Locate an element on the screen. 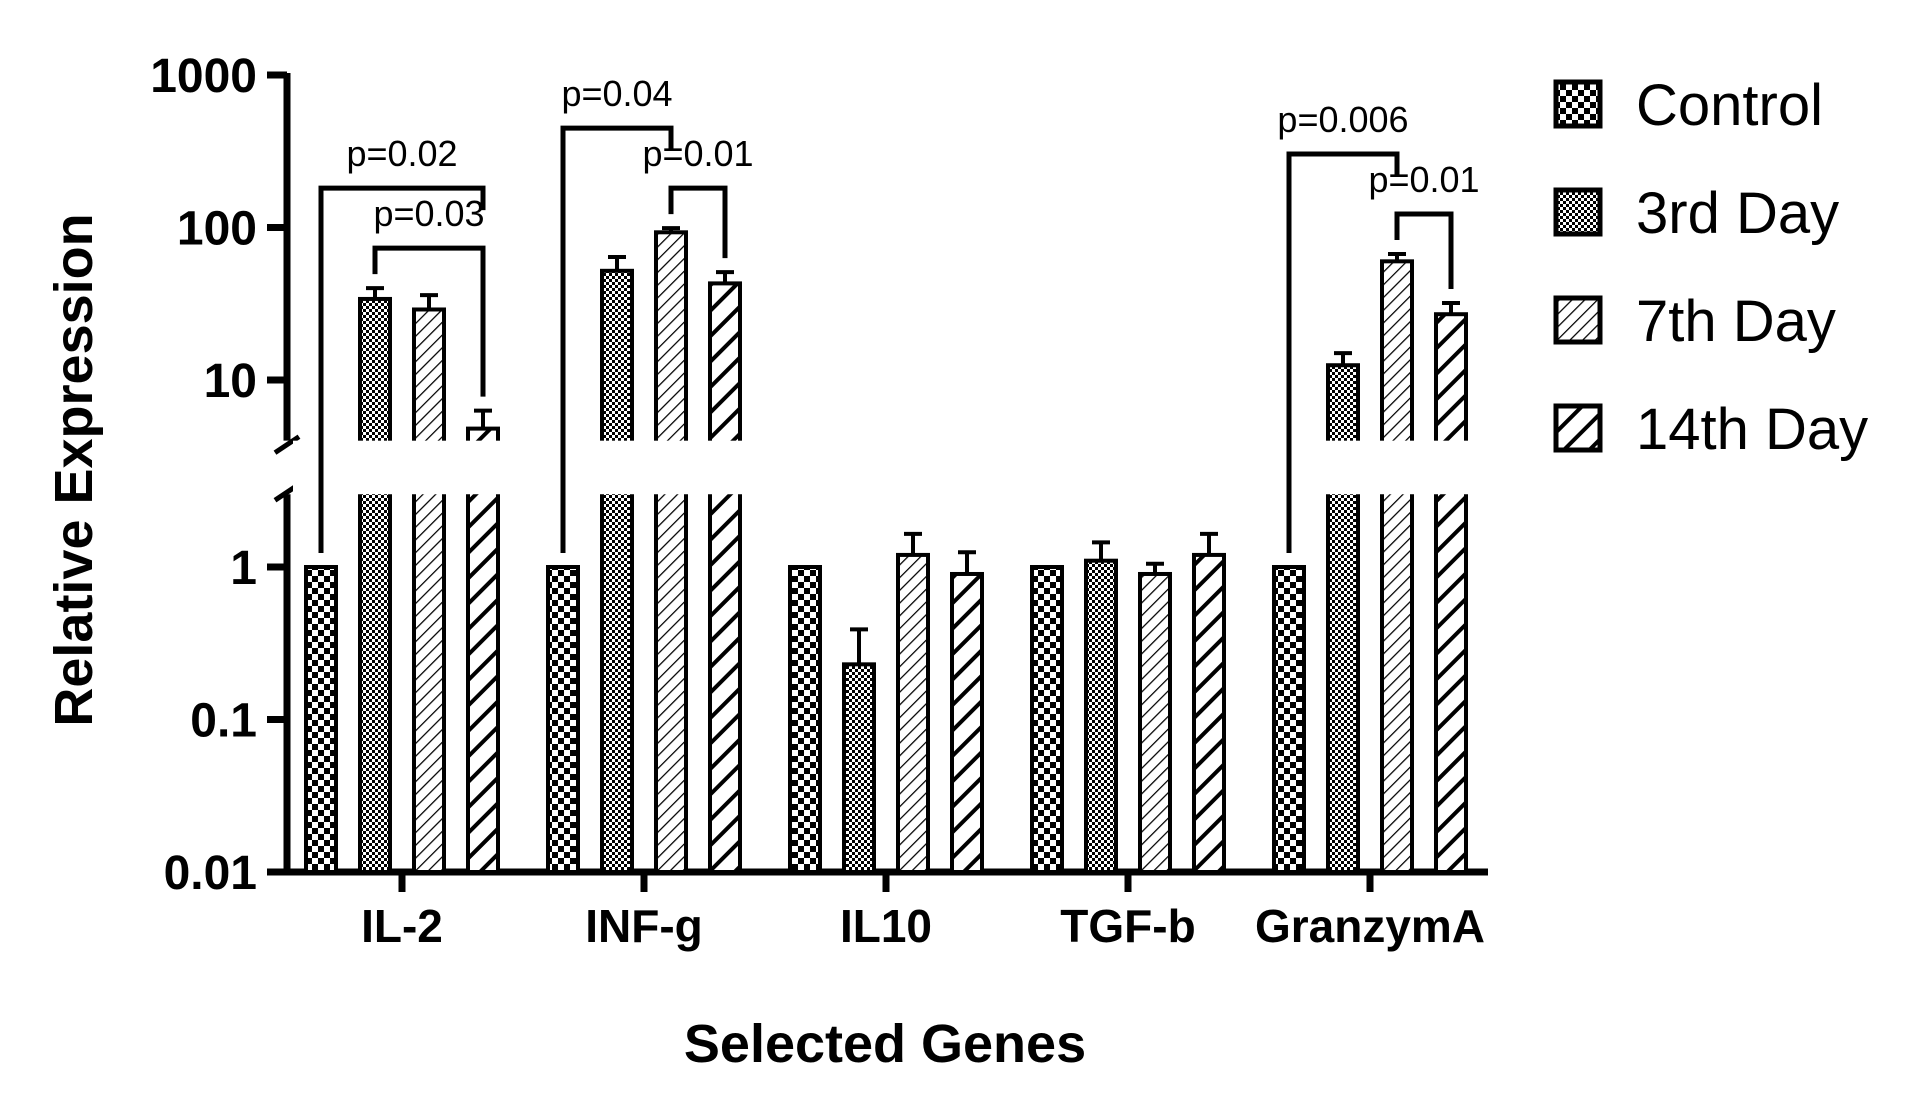 The image size is (1913, 1112). x-tick-label: IL10 is located at coordinates (886, 926).